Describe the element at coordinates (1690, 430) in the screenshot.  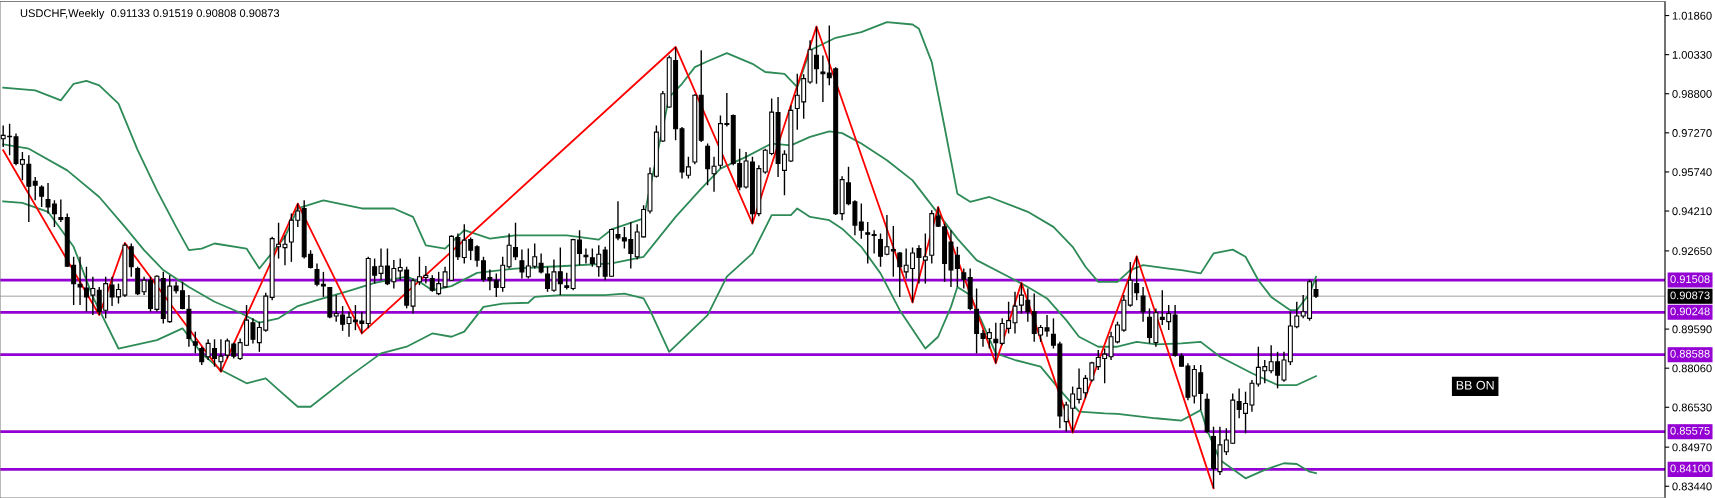
I see `ref-line-label: 0.85575` at that location.